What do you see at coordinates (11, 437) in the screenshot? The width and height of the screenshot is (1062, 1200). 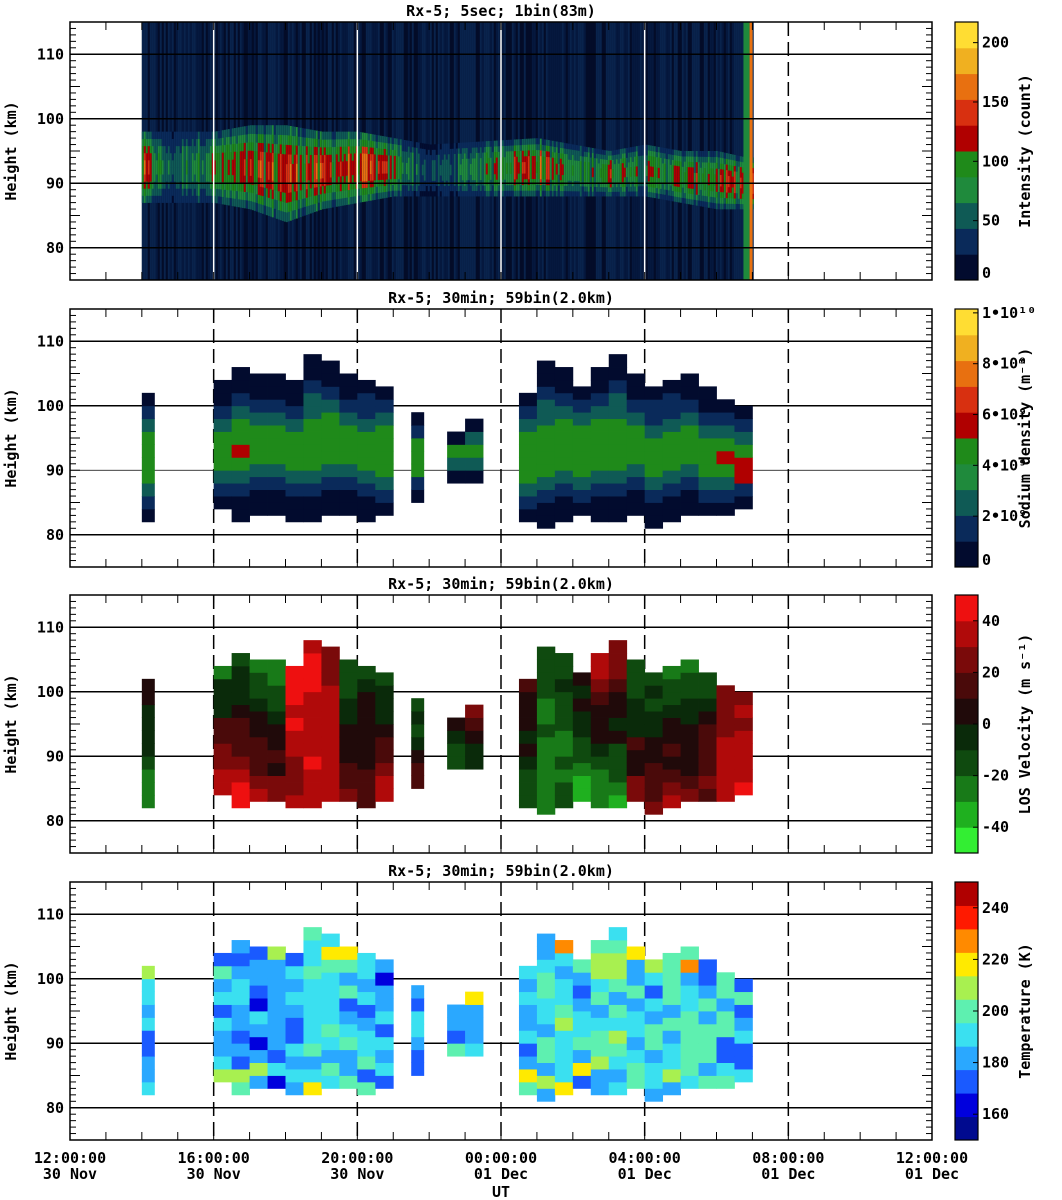 I see `y-axis-label: Height (km)` at bounding box center [11, 437].